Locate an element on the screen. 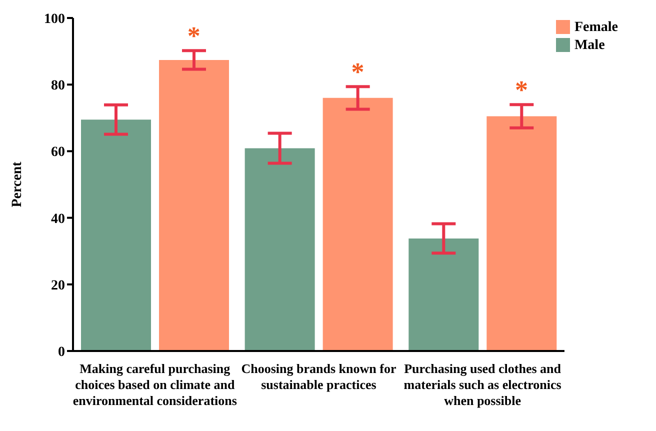 The image size is (656, 431). y-axis-title: Percent is located at coordinates (17, 184).